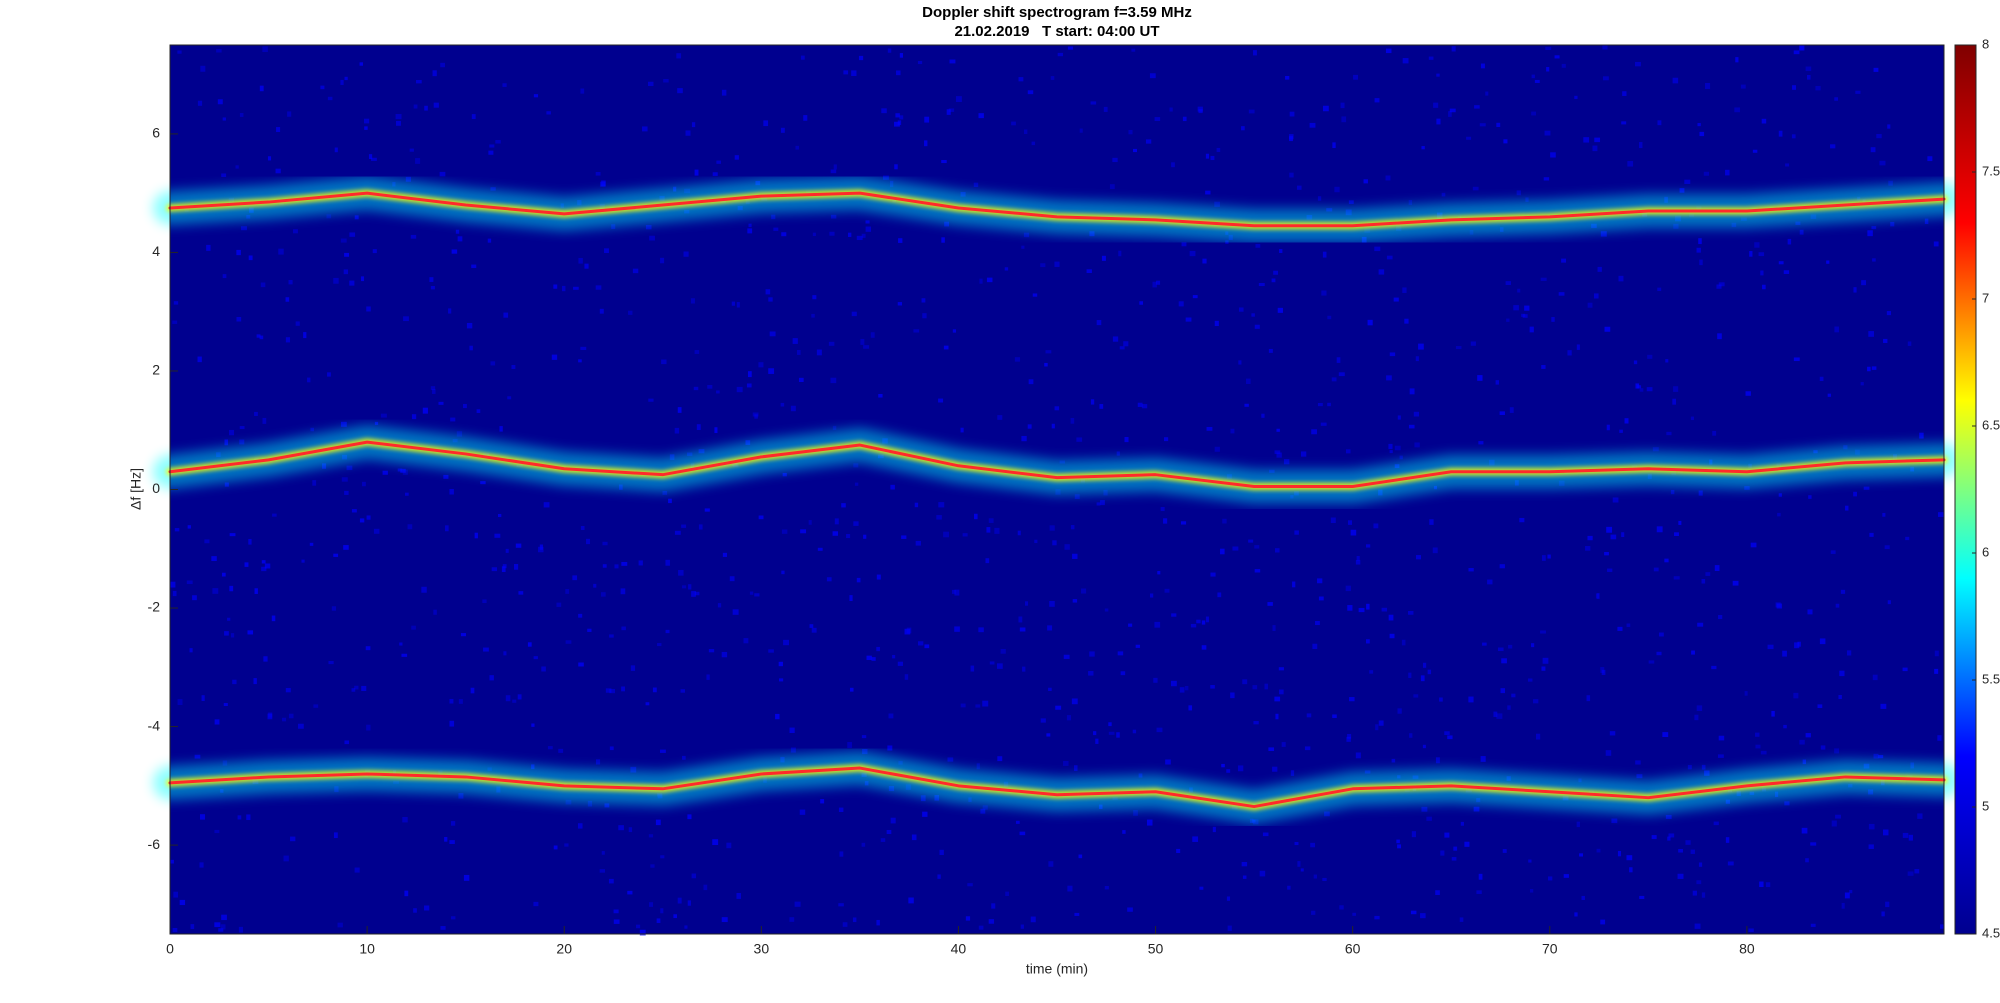 The width and height of the screenshot is (2000, 1003). What do you see at coordinates (1057, 969) in the screenshot?
I see `x-axis-label: time (min)` at bounding box center [1057, 969].